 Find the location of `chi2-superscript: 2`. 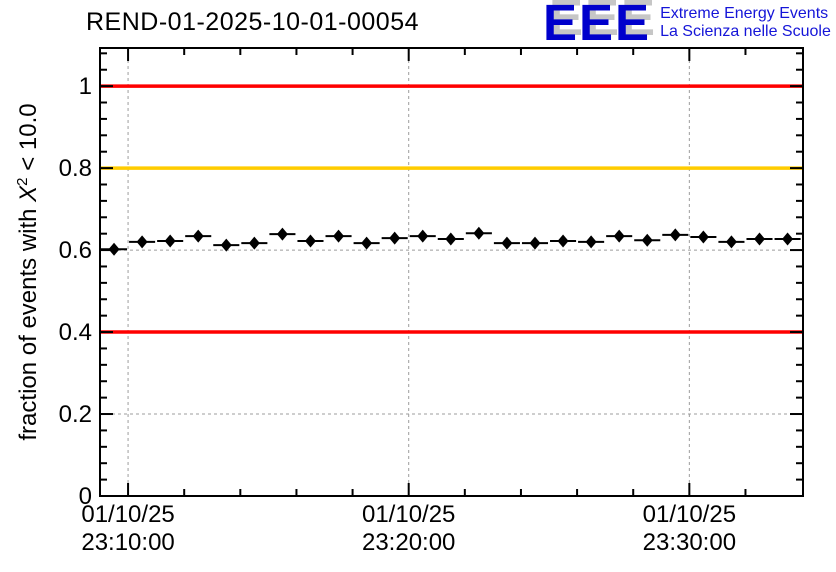

chi2-superscript: 2 is located at coordinates (22, 181).